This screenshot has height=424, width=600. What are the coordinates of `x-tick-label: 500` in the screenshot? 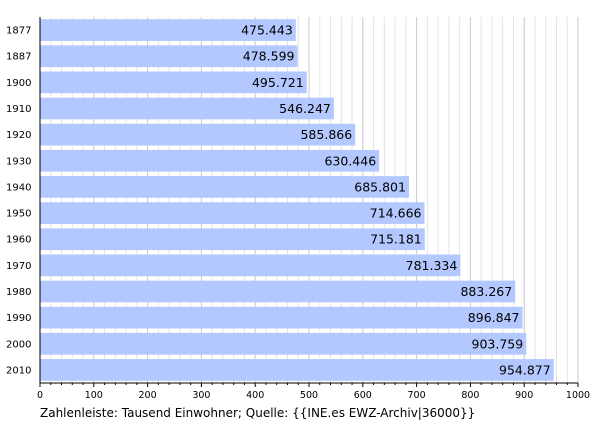 It's located at (309, 395).